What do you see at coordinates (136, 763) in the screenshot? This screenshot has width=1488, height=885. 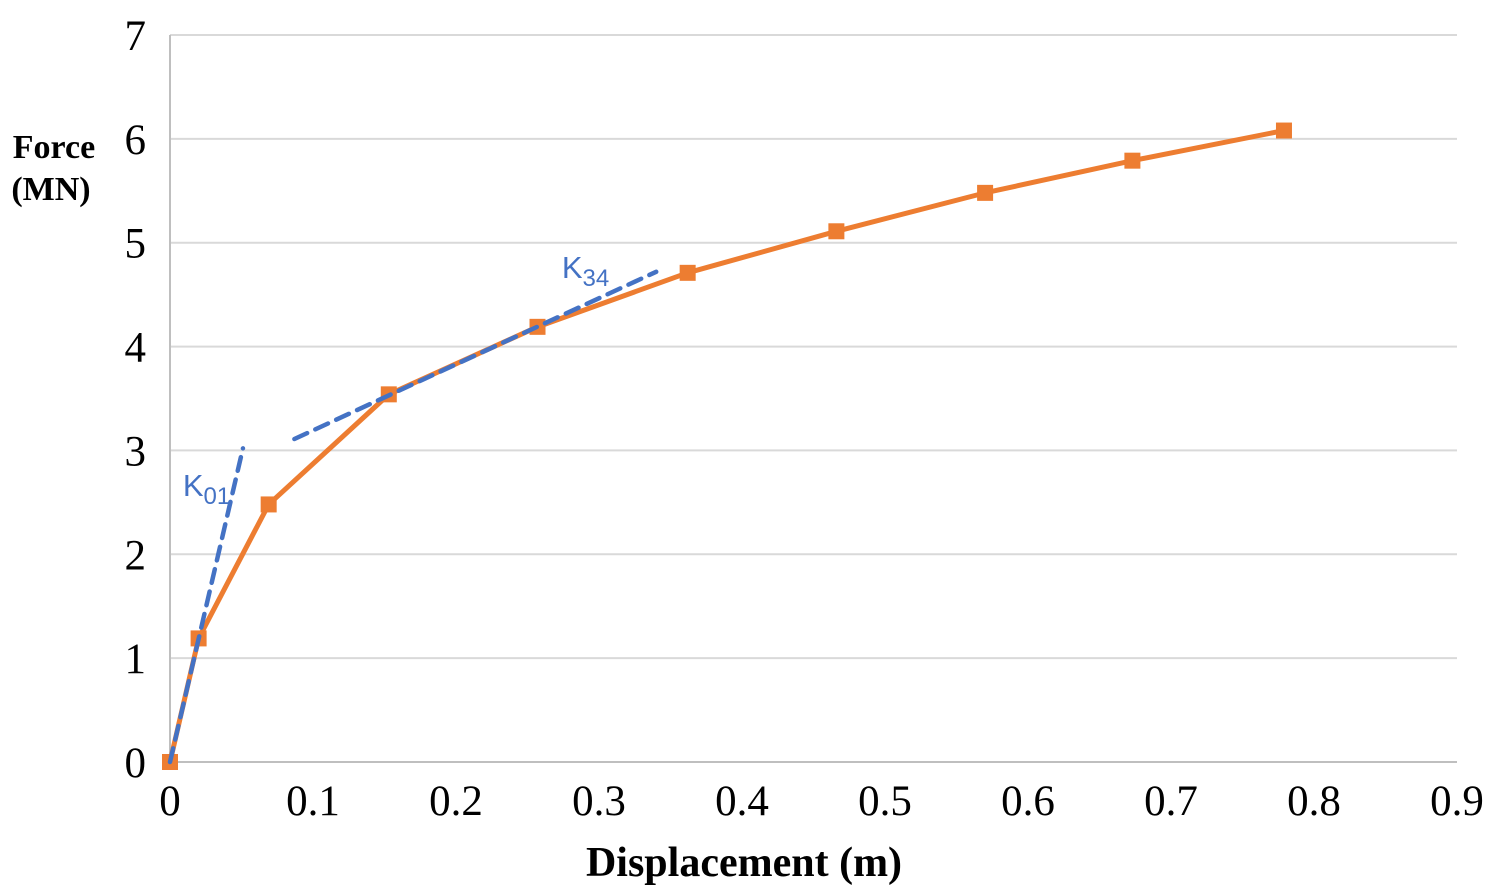 I see `y-tick-label: 0` at bounding box center [136, 763].